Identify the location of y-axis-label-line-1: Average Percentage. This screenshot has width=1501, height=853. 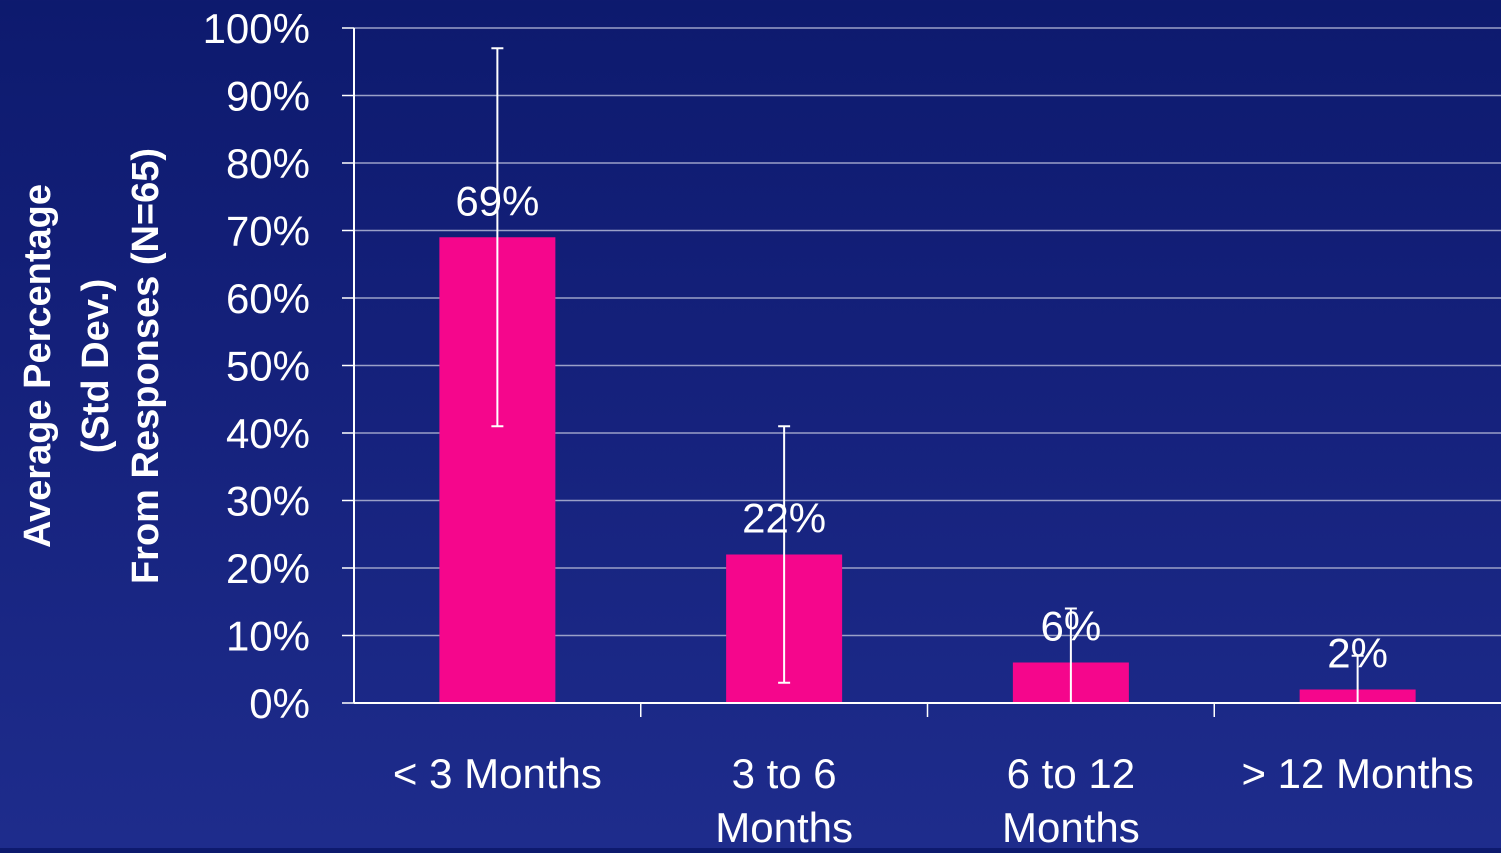
(38, 366).